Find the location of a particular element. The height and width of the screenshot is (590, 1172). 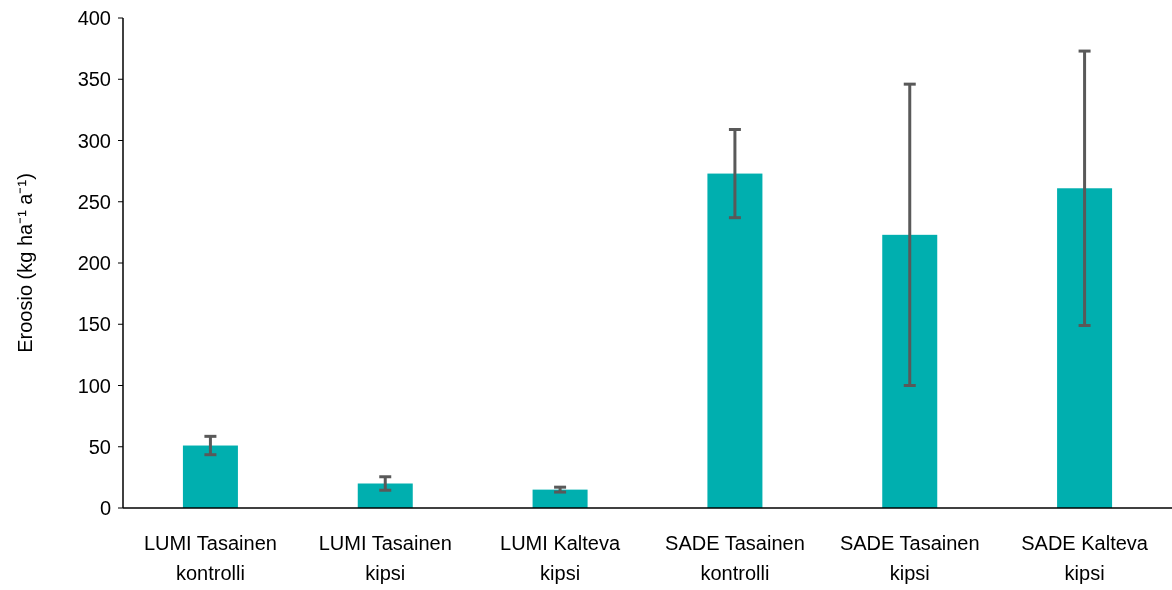

y-tick-label: 150 is located at coordinates (94, 324).